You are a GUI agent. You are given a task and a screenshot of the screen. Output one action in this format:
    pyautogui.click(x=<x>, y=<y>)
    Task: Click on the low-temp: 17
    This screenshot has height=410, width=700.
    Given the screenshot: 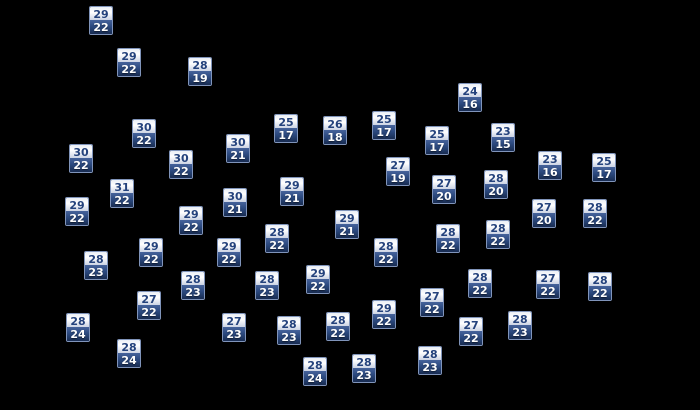 What is the action you would take?
    pyautogui.click(x=384, y=132)
    